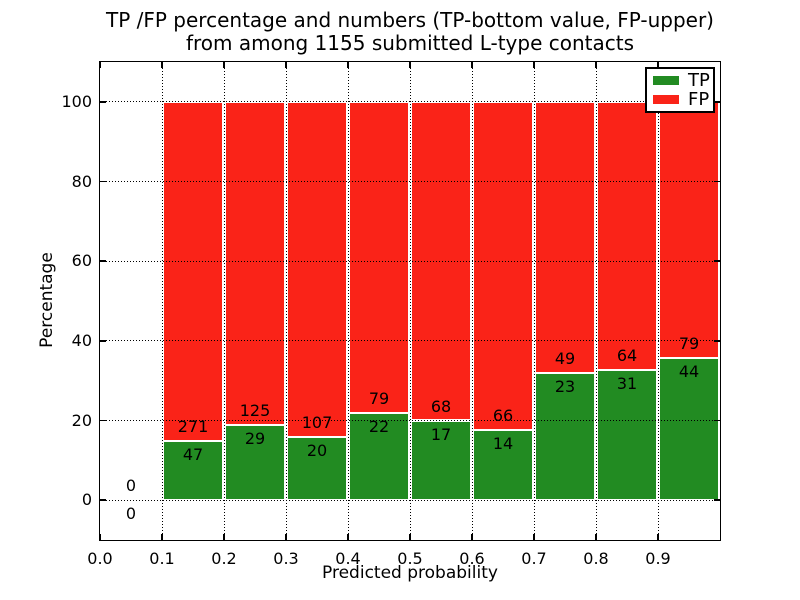 This screenshot has height=600, width=800. What do you see at coordinates (472, 558) in the screenshot?
I see `x-tick-label: 0.6` at bounding box center [472, 558].